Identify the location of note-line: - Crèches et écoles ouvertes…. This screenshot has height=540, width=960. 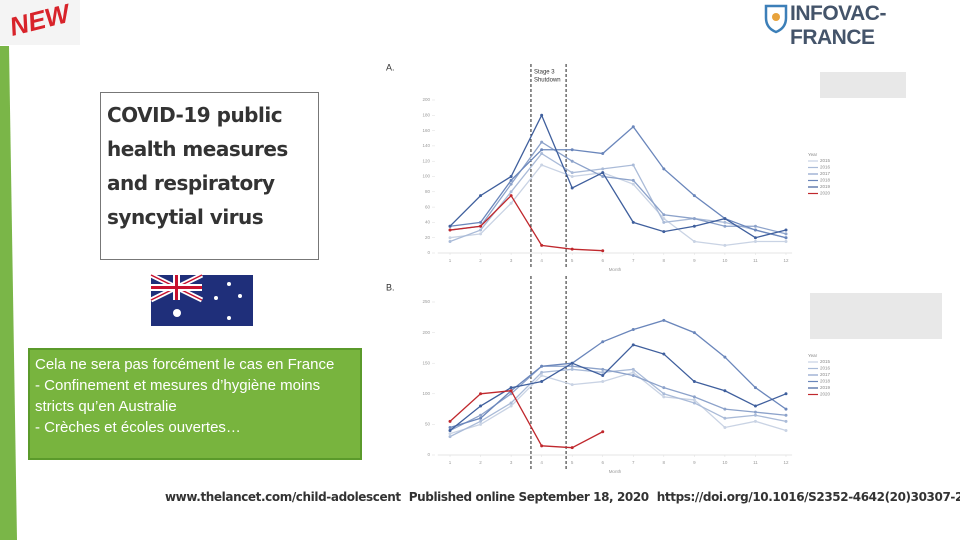
(138, 427).